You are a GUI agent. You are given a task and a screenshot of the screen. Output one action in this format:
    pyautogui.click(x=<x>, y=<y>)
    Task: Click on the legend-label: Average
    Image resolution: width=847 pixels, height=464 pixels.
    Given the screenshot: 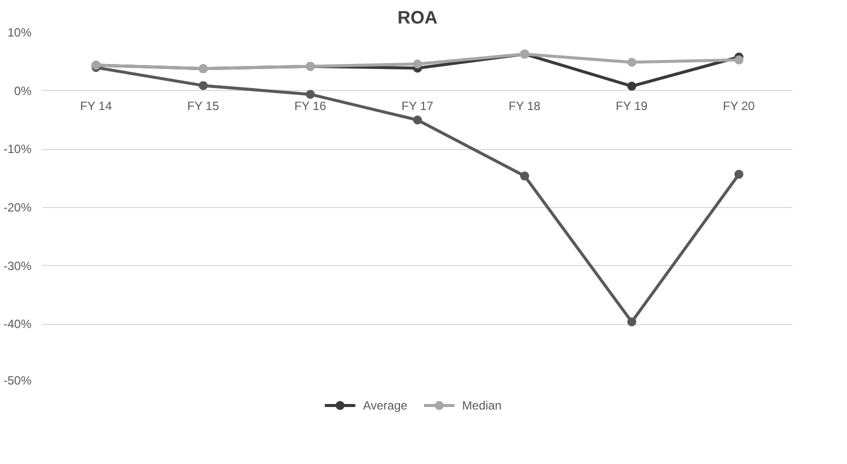 What is the action you would take?
    pyautogui.click(x=385, y=405)
    